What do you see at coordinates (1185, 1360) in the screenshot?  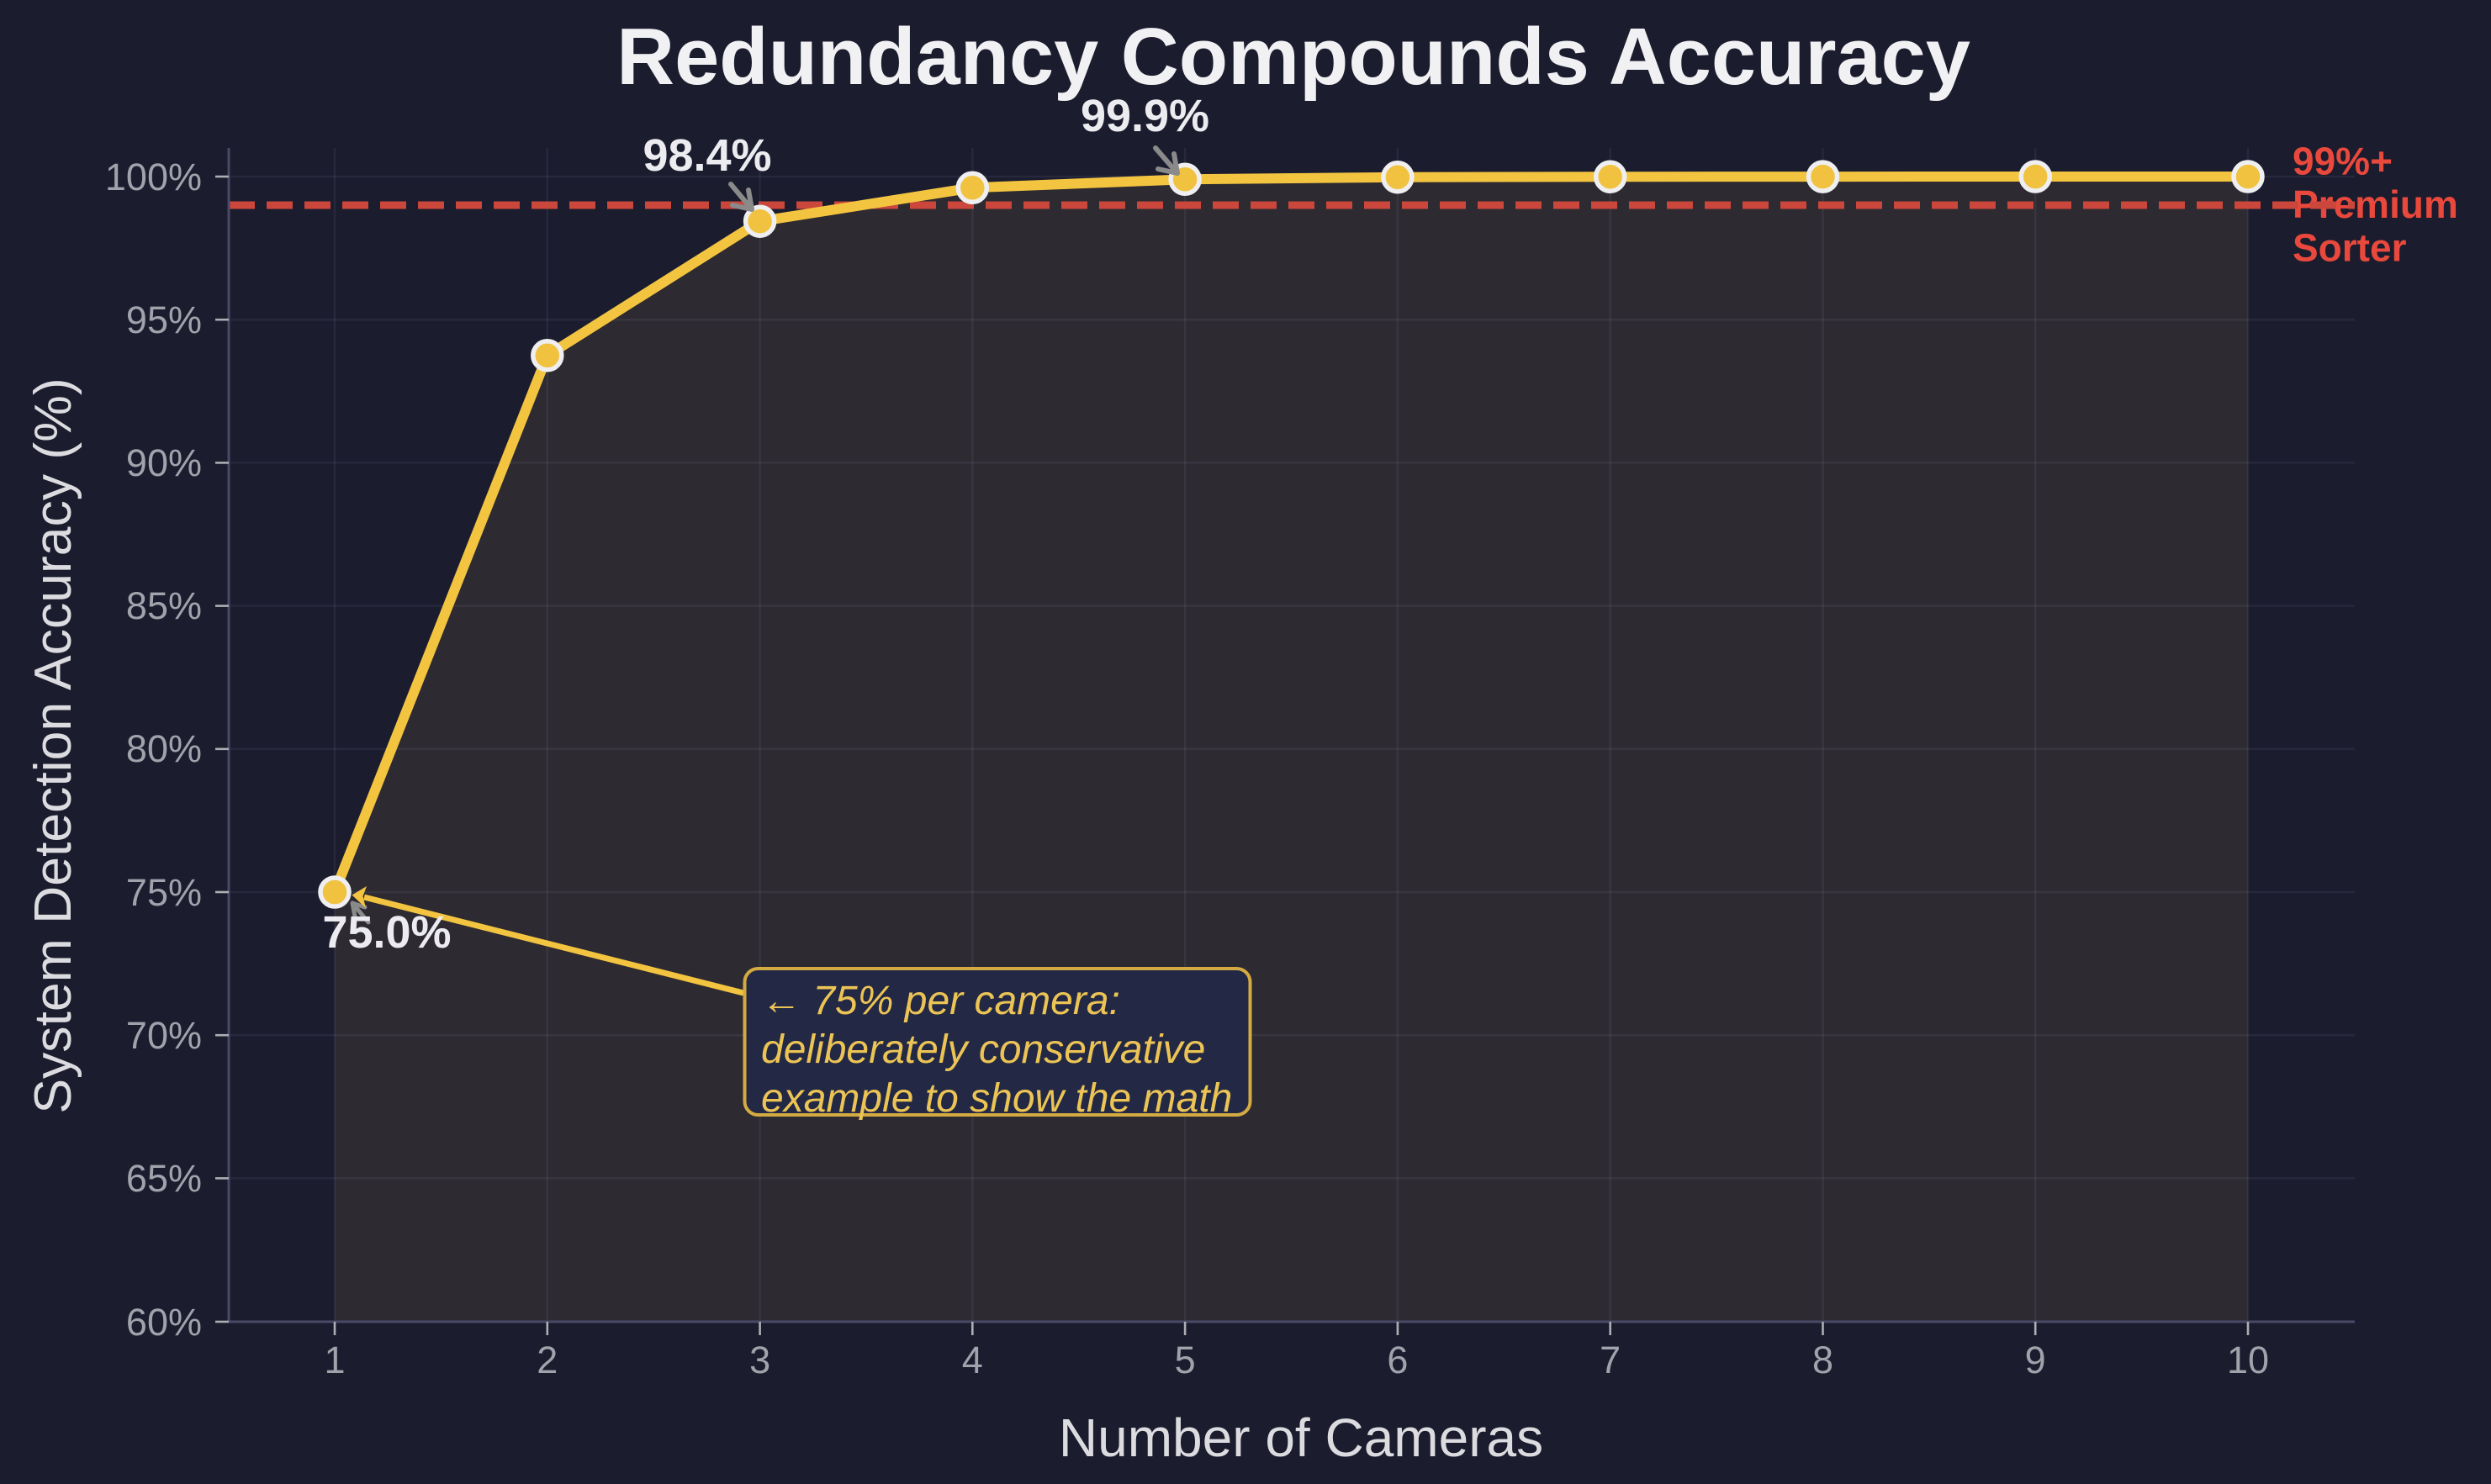 I see `svg-text: 5` at bounding box center [1185, 1360].